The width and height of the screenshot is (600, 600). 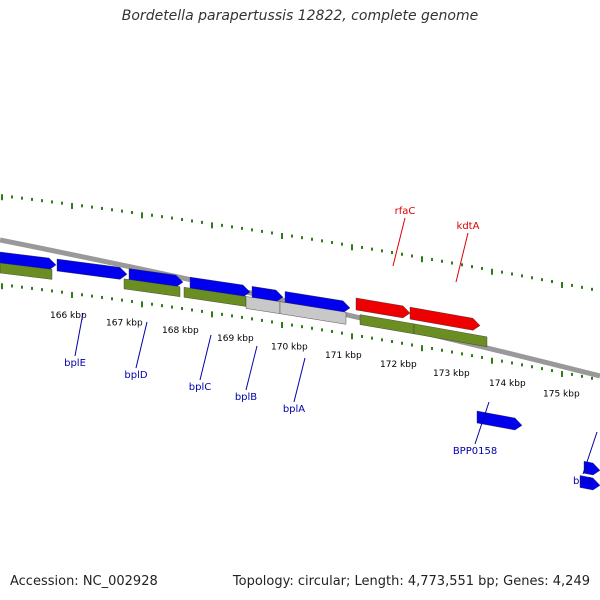 I want to click on kbp-label: 172 kbp, so click(x=398, y=365).